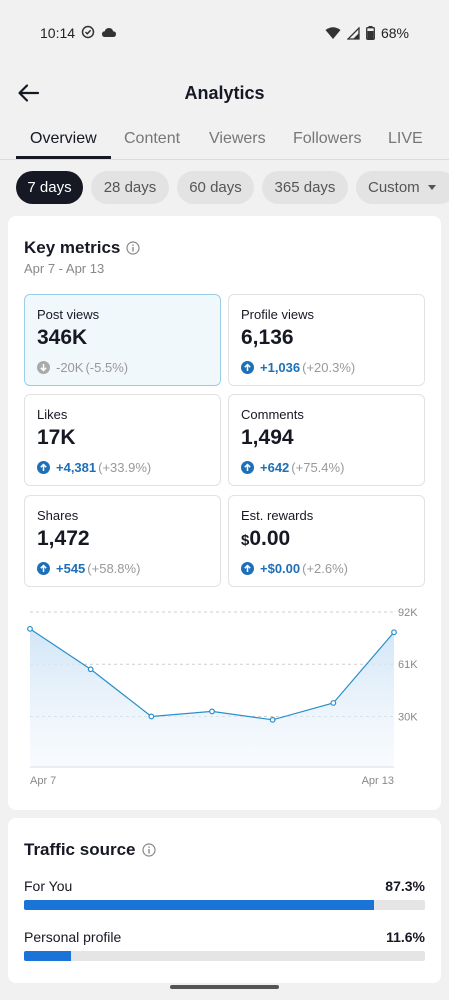  Describe the element at coordinates (326, 440) in the screenshot. I see `metric-comments: Comments 1,494 +642 (+75.4%)` at that location.